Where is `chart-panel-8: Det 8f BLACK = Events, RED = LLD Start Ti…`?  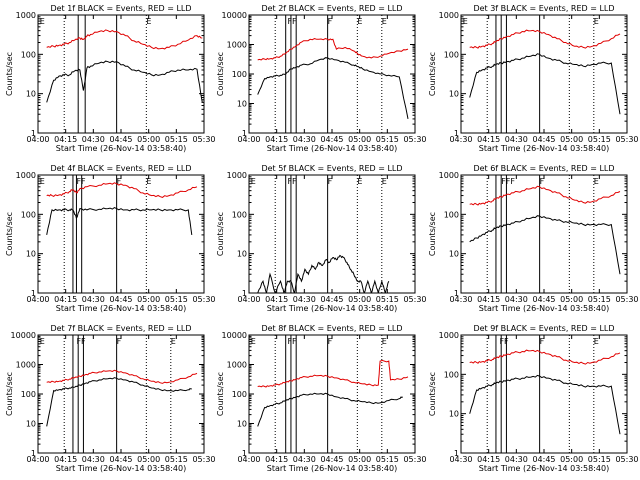
chart-panel-8: Det 8f BLACK = Events, RED = LLD Start Ti… is located at coordinates (321, 398).